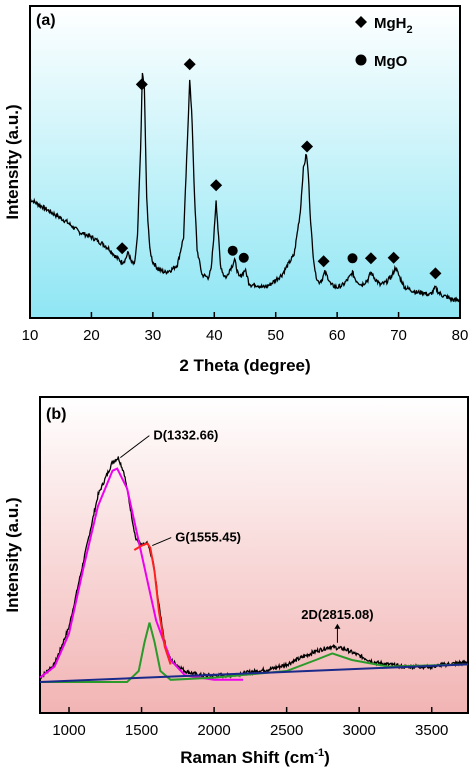 The height and width of the screenshot is (773, 474). What do you see at coordinates (391, 61) in the screenshot?
I see `legend-entry-mgo: MgO` at bounding box center [391, 61].